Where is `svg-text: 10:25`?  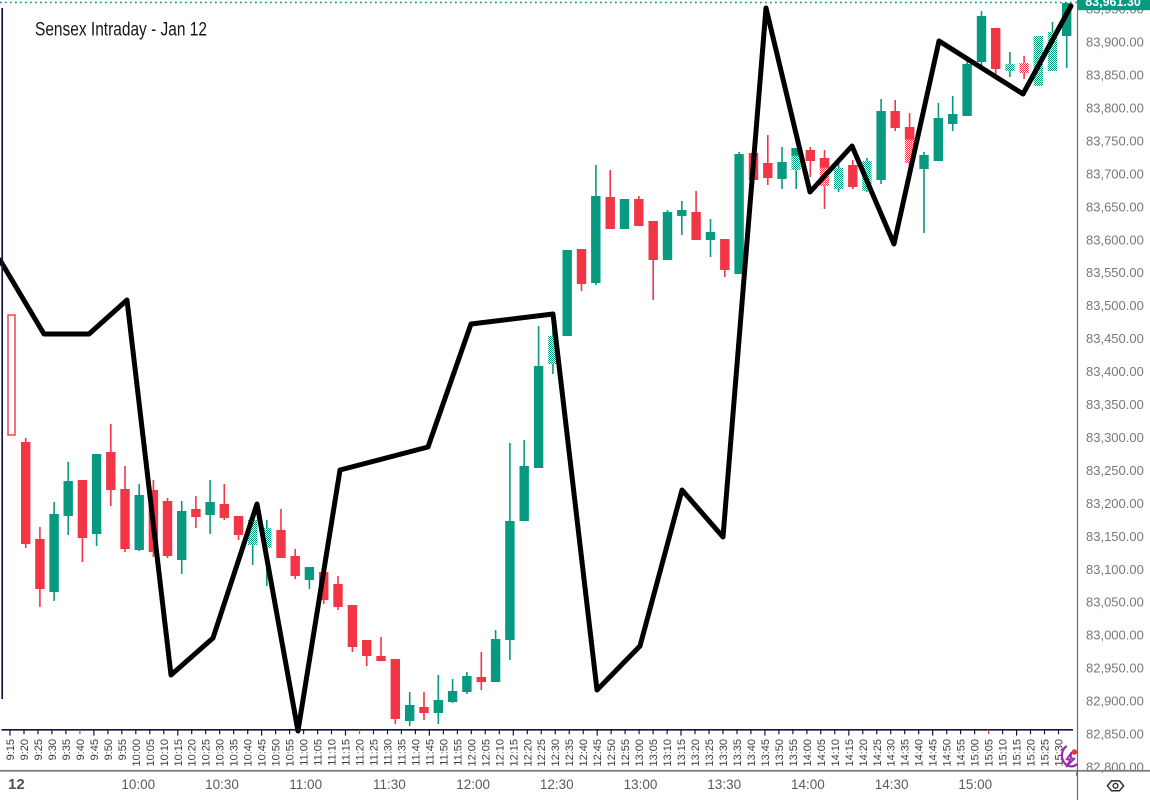
svg-text: 10:25 is located at coordinates (207, 753).